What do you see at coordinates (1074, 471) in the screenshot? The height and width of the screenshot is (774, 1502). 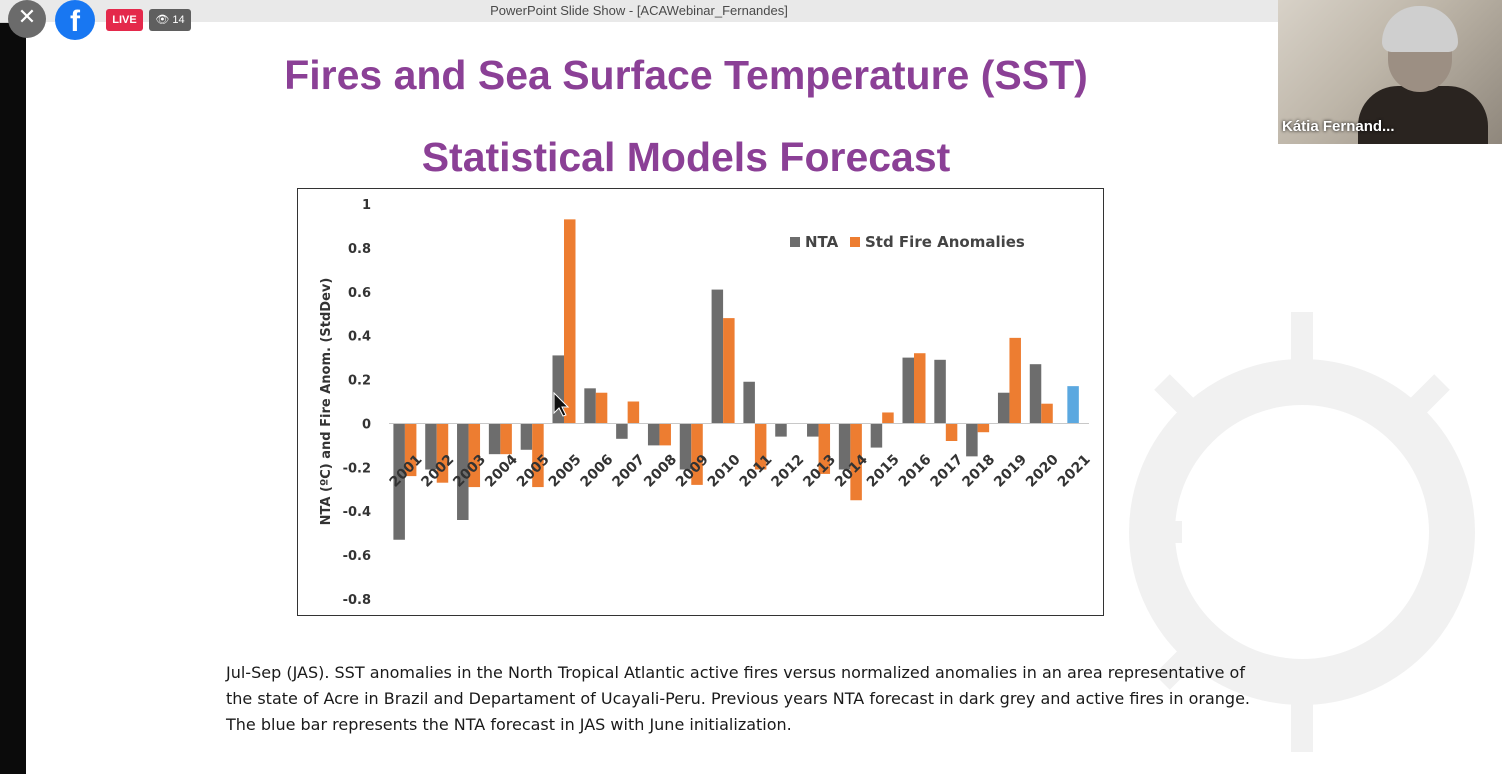 I see `x-tick-label: 2021` at bounding box center [1074, 471].